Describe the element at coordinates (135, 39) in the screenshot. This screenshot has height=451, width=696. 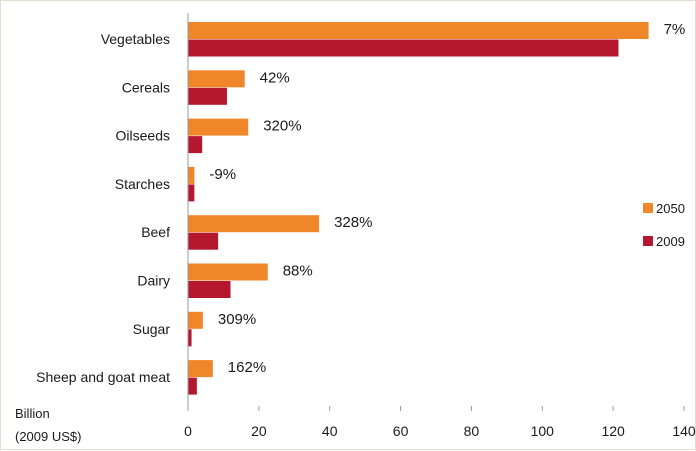
I see `category-label-vegetables: Vegetables` at that location.